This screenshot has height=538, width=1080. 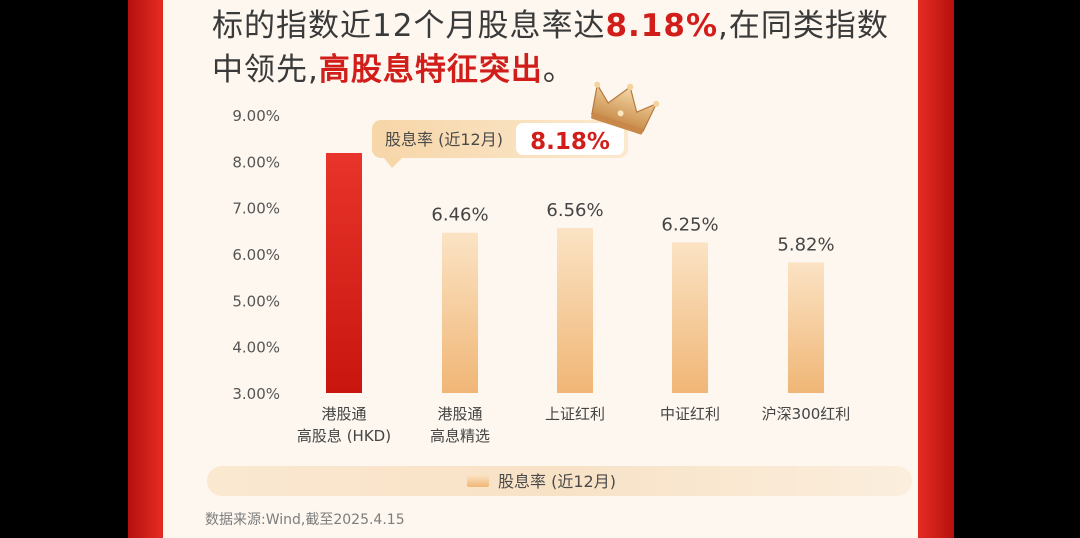 What do you see at coordinates (478, 481) in the screenshot?
I see `legend-swatch` at bounding box center [478, 481].